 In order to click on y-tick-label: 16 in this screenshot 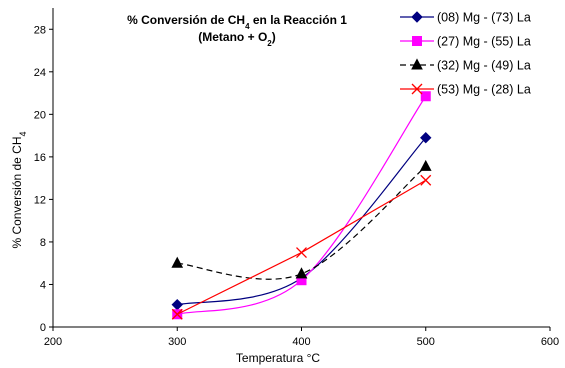, I will do `click(40, 158)`.